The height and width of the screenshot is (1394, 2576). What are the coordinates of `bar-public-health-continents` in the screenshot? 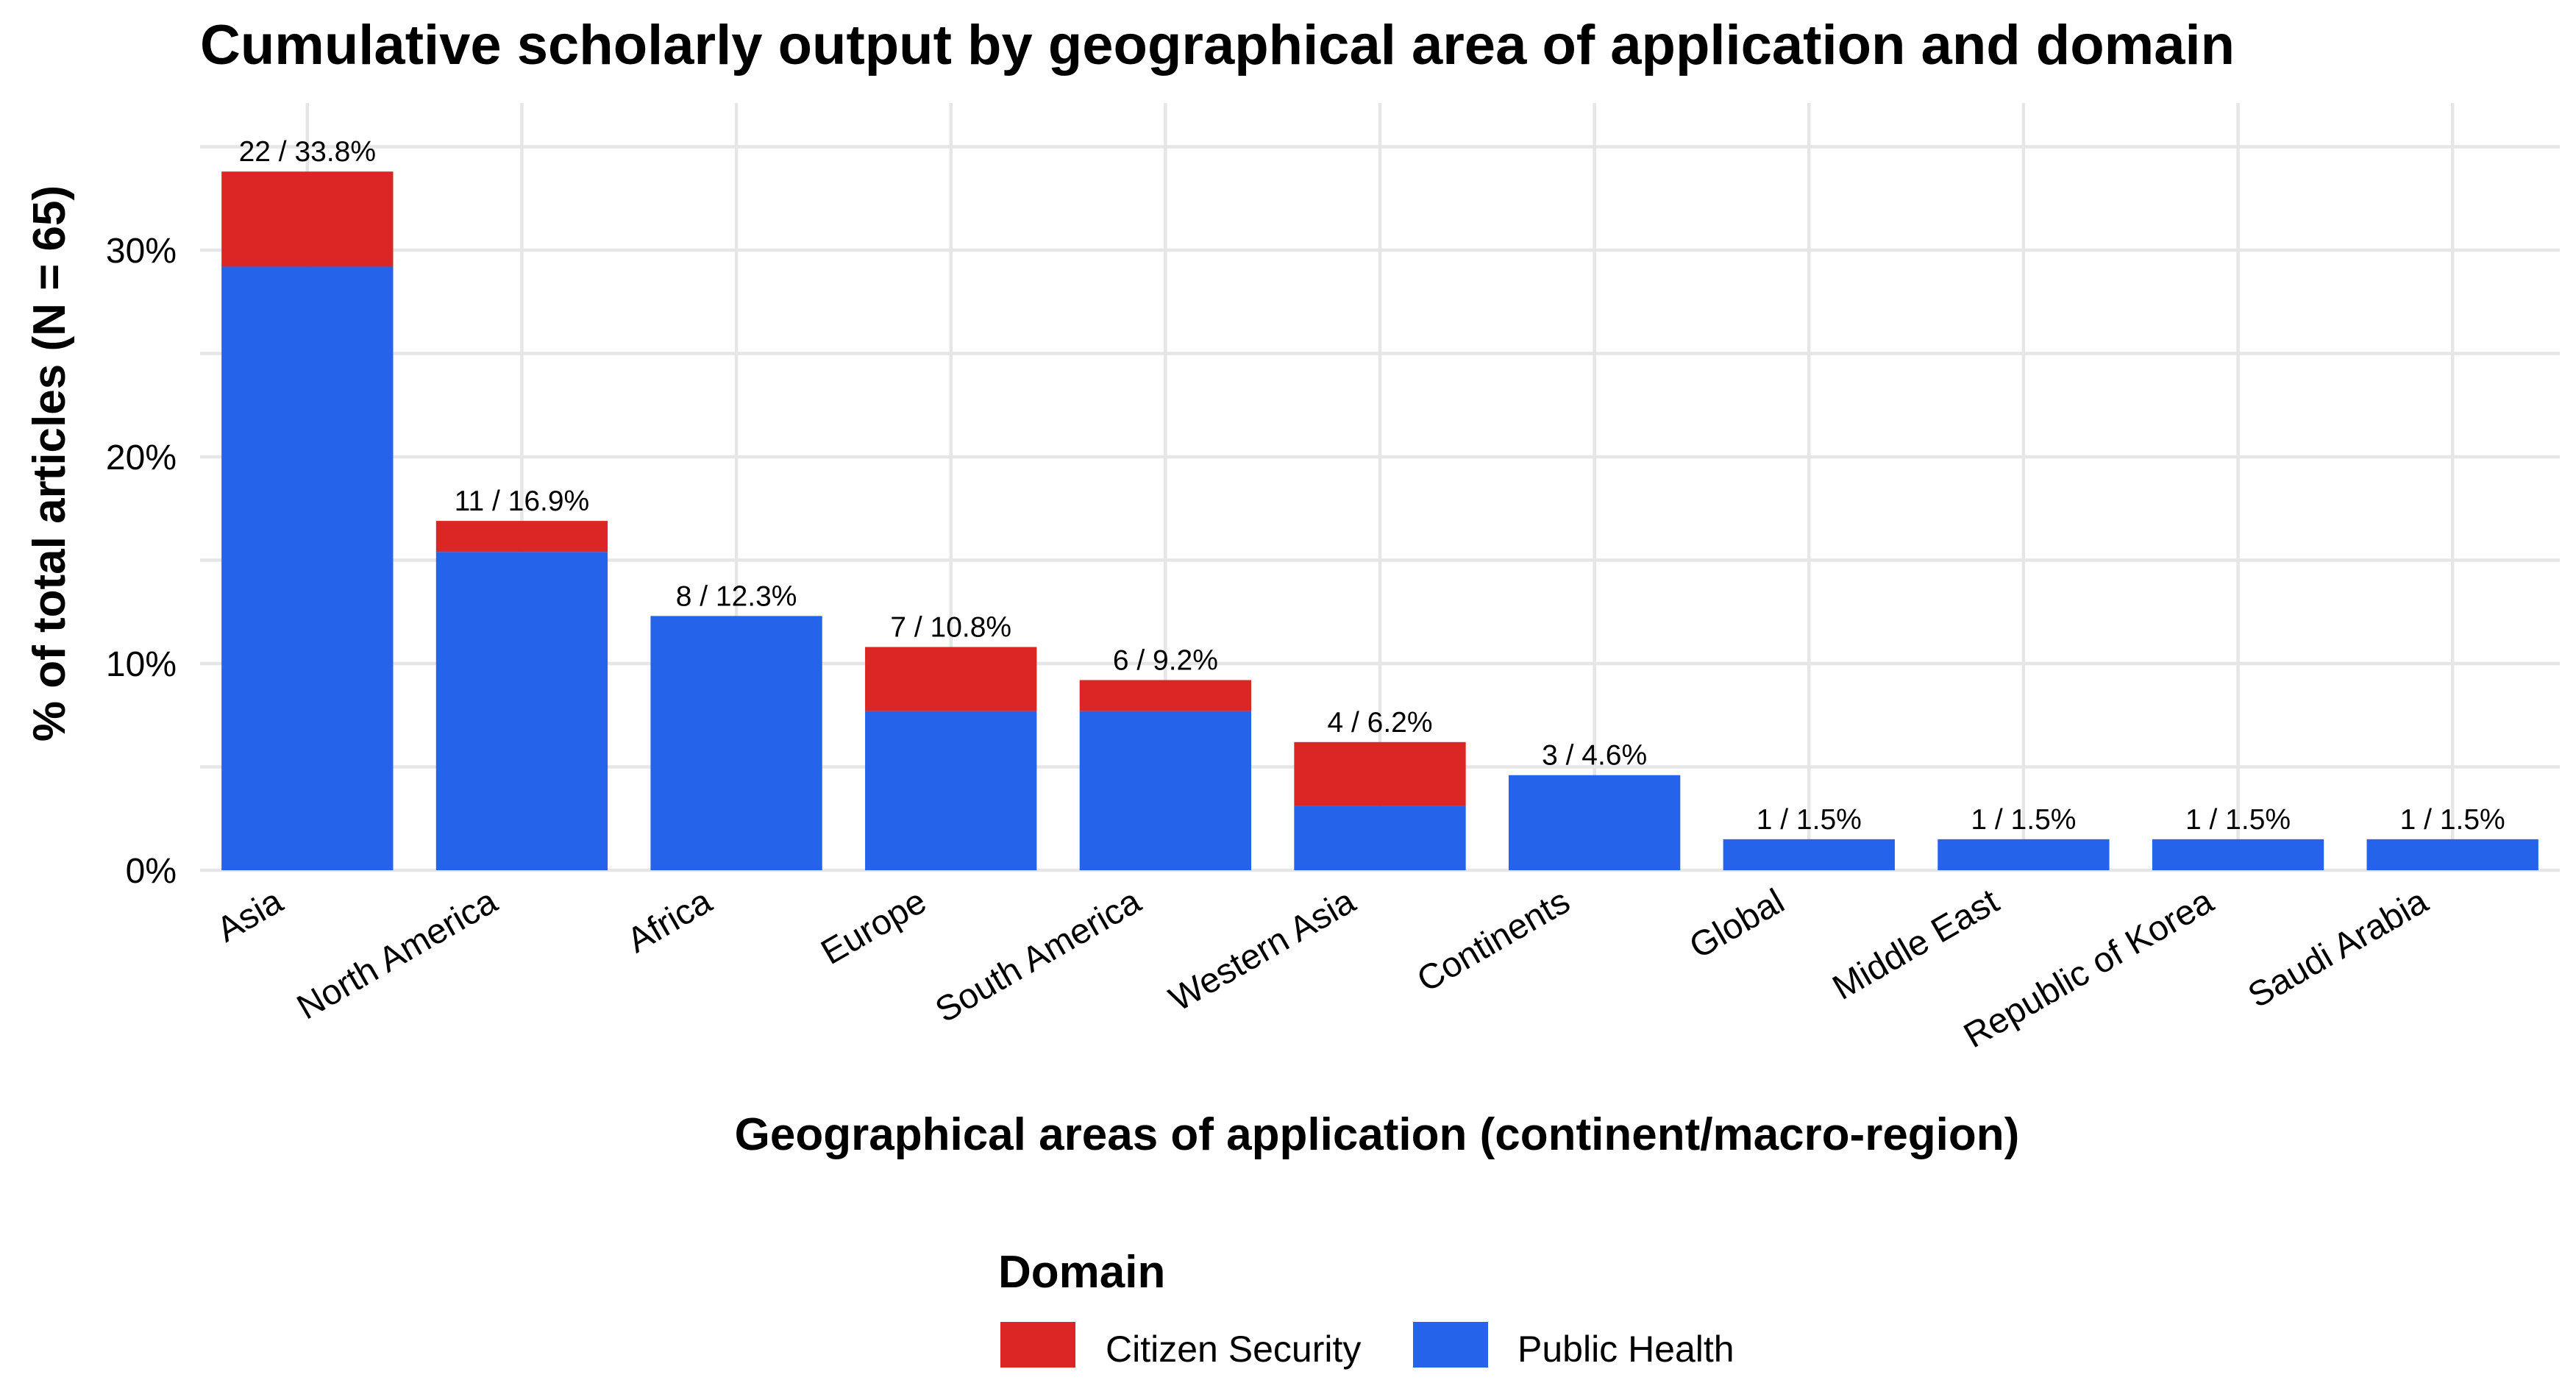 It's located at (1594, 822).